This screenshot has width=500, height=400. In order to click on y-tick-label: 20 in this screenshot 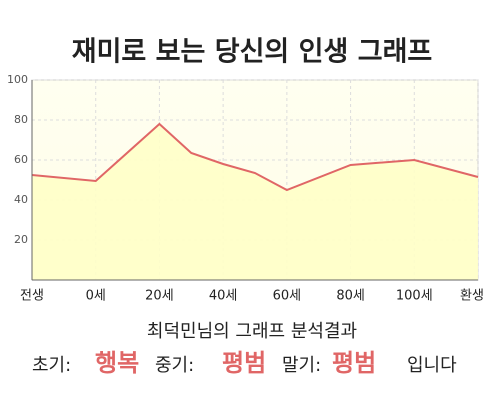, I will do `click(21, 239)`.